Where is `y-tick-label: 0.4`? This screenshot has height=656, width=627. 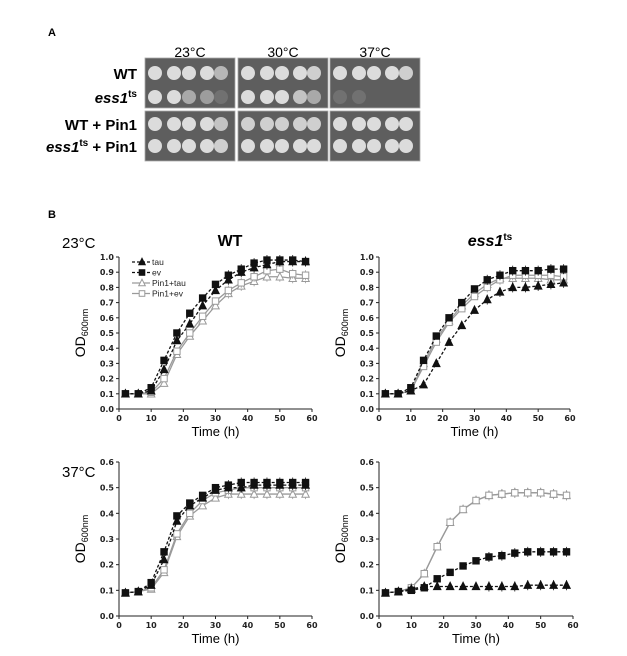 y-tick-label: 0.4 is located at coordinates (107, 348).